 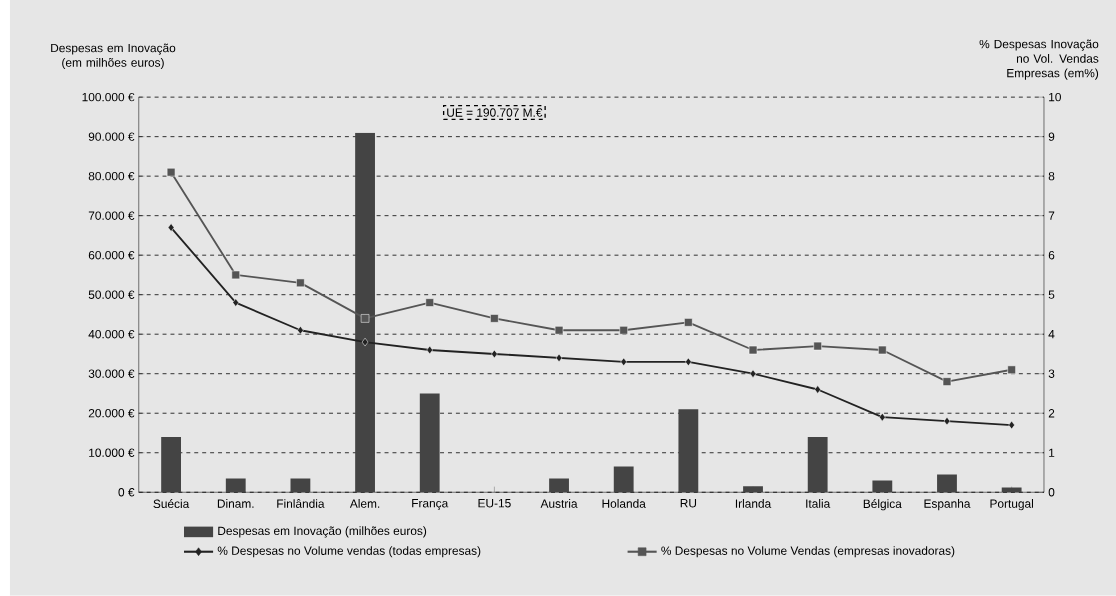 I want to click on y2-tick-label: 1, so click(x=1052, y=452).